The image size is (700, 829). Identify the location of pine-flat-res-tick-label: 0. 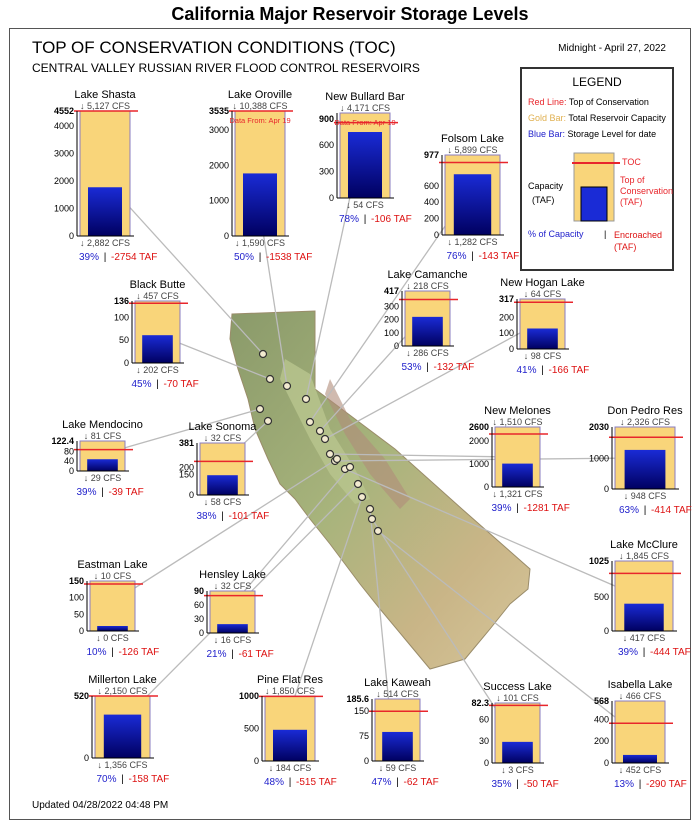
(256, 761).